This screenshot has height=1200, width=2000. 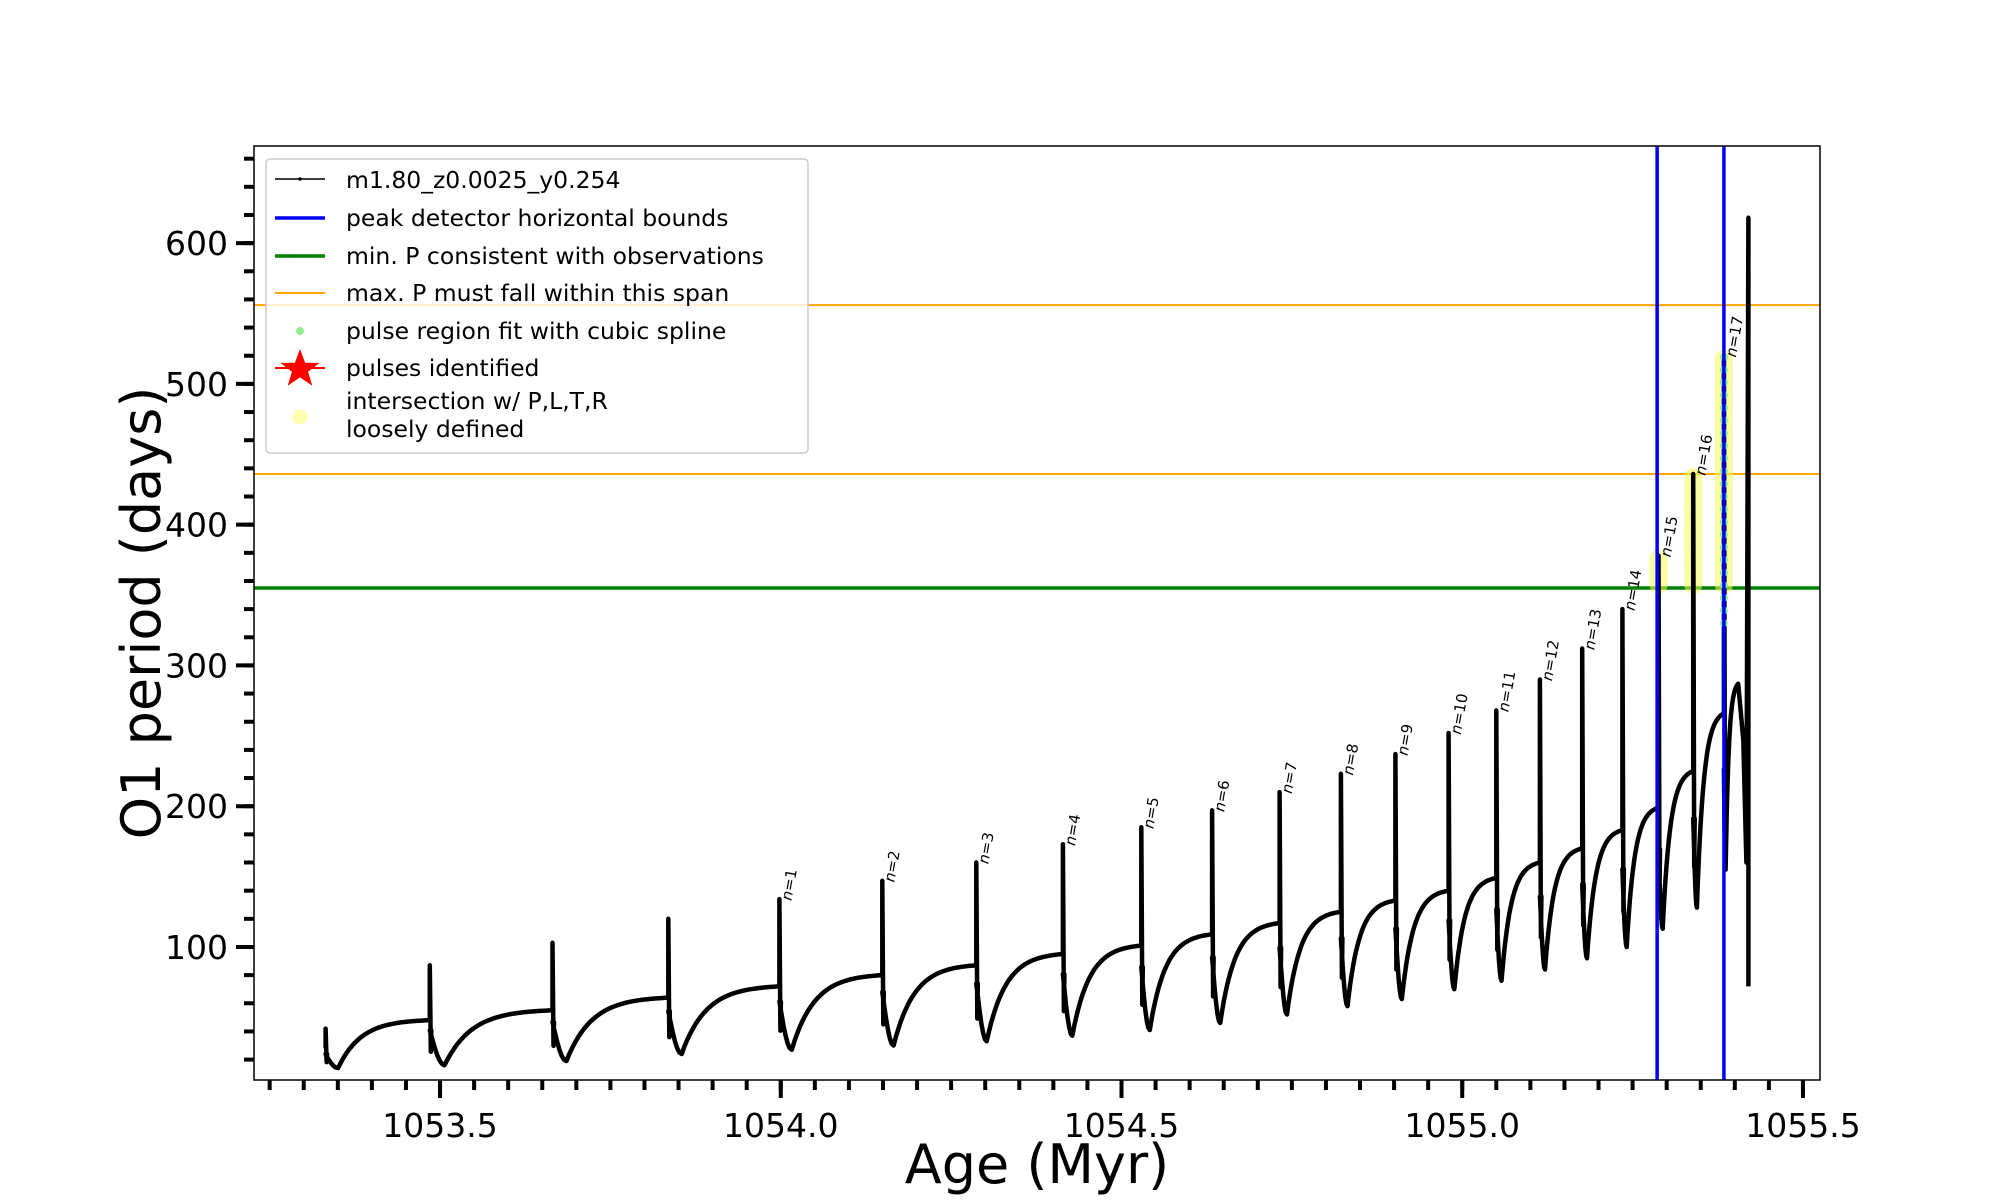 What do you see at coordinates (196, 384) in the screenshot?
I see `y-tick-label: 500` at bounding box center [196, 384].